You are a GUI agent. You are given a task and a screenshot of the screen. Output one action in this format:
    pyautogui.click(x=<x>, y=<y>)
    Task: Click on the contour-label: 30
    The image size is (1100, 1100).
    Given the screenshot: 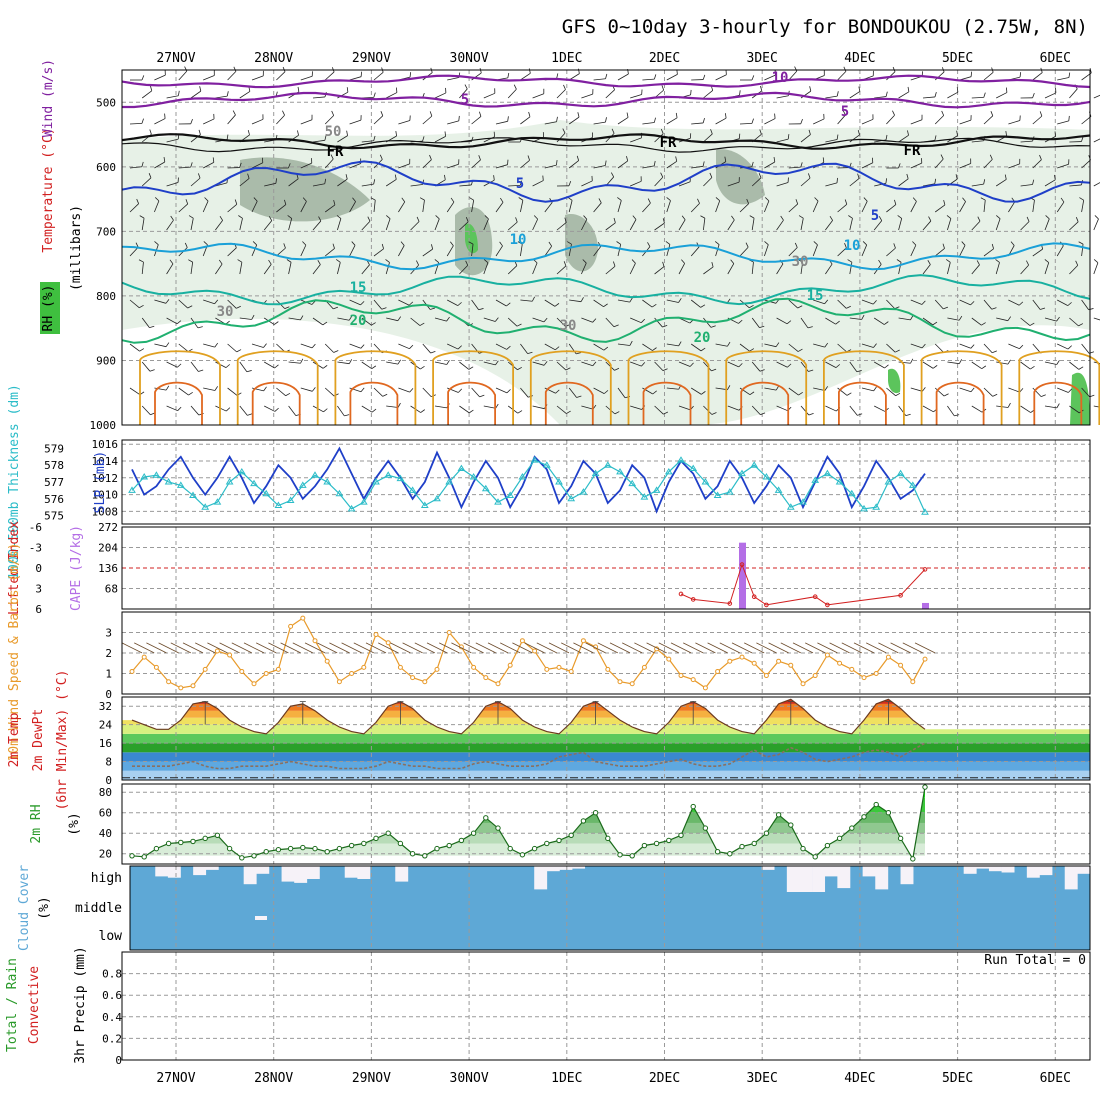 What is the action you would take?
    pyautogui.click(x=225, y=312)
    